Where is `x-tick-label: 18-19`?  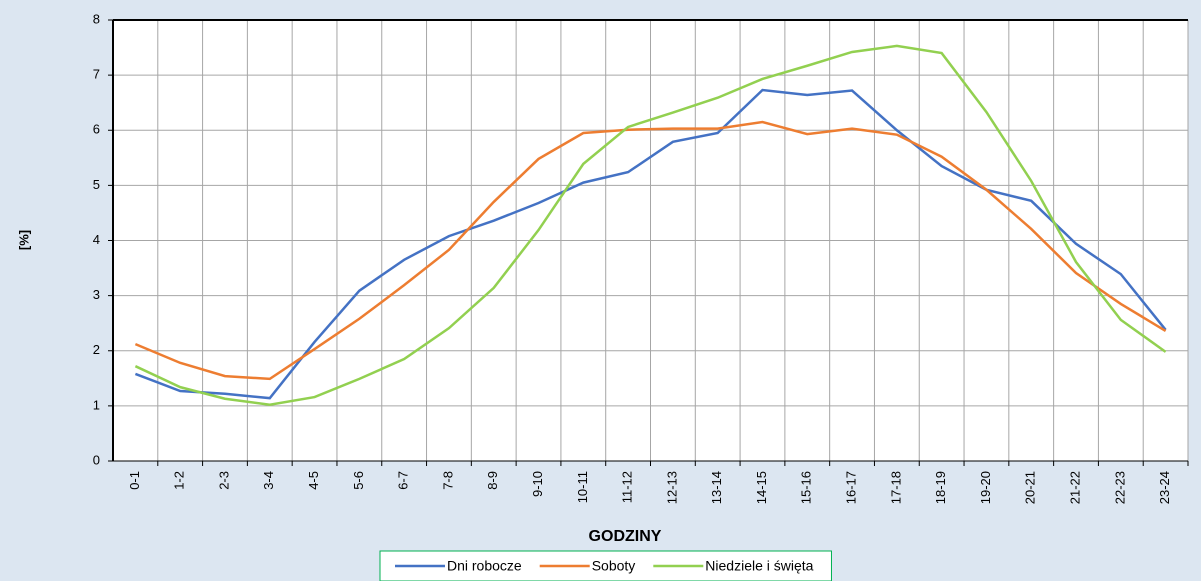 x-tick-label: 18-19 is located at coordinates (940, 487).